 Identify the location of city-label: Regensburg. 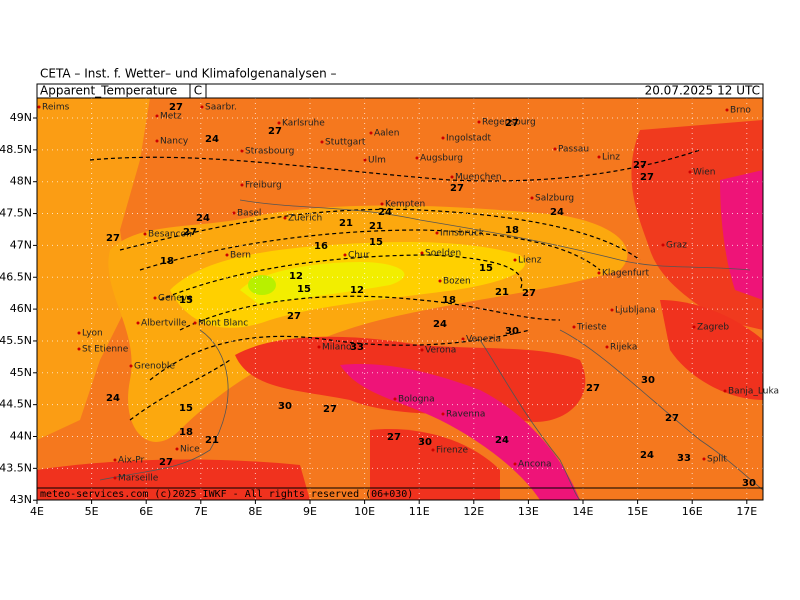
(509, 123).